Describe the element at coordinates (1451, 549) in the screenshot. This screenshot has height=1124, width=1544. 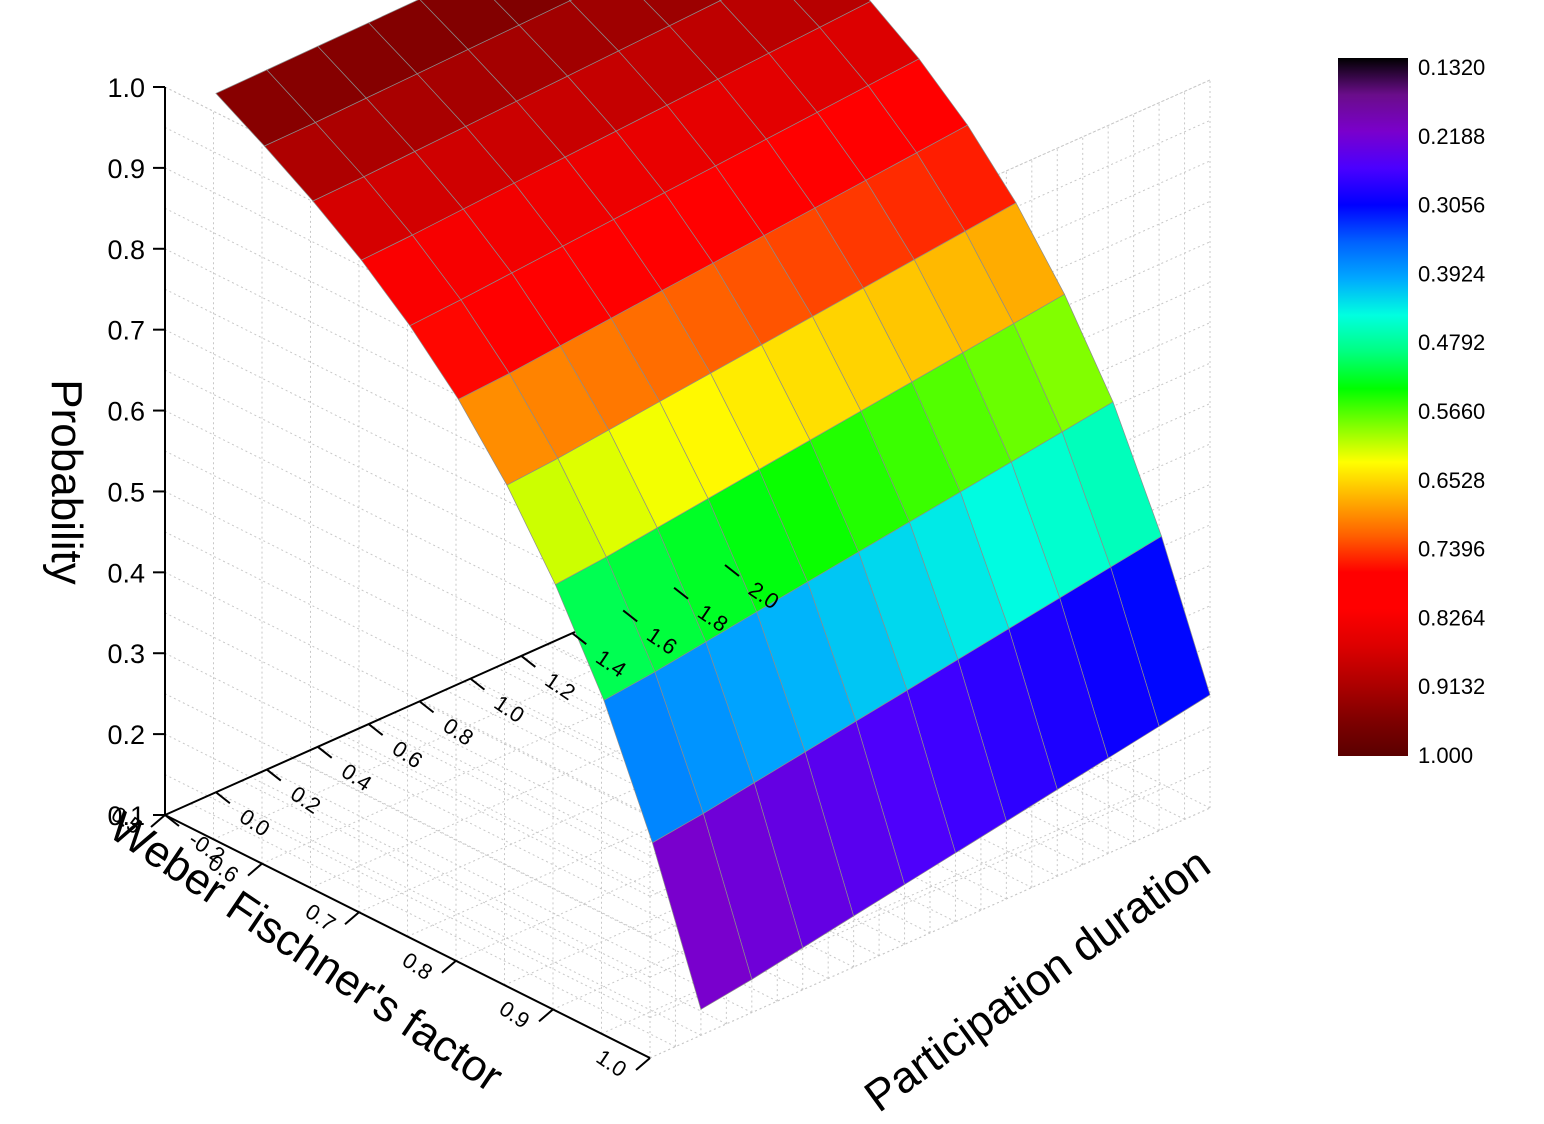
I see `colorbar-label: 0.7396` at that location.